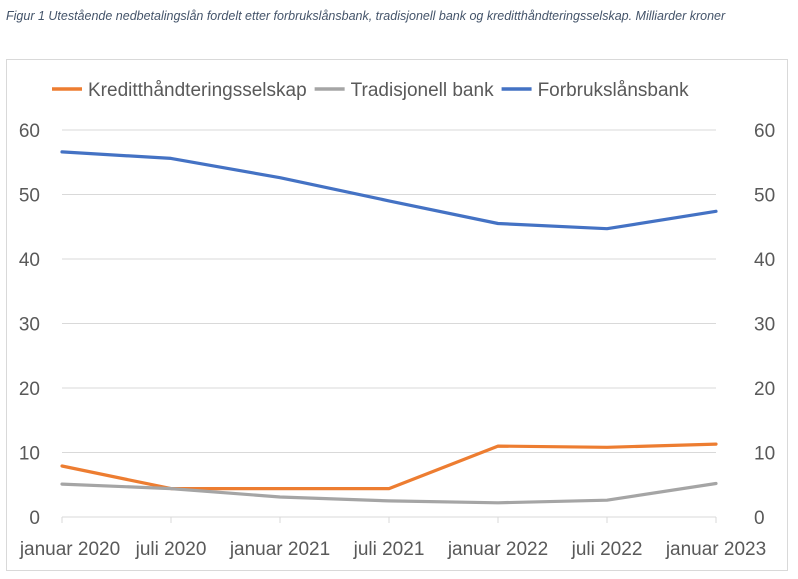  I want to click on x-tick-label: januar 2020, so click(69, 549).